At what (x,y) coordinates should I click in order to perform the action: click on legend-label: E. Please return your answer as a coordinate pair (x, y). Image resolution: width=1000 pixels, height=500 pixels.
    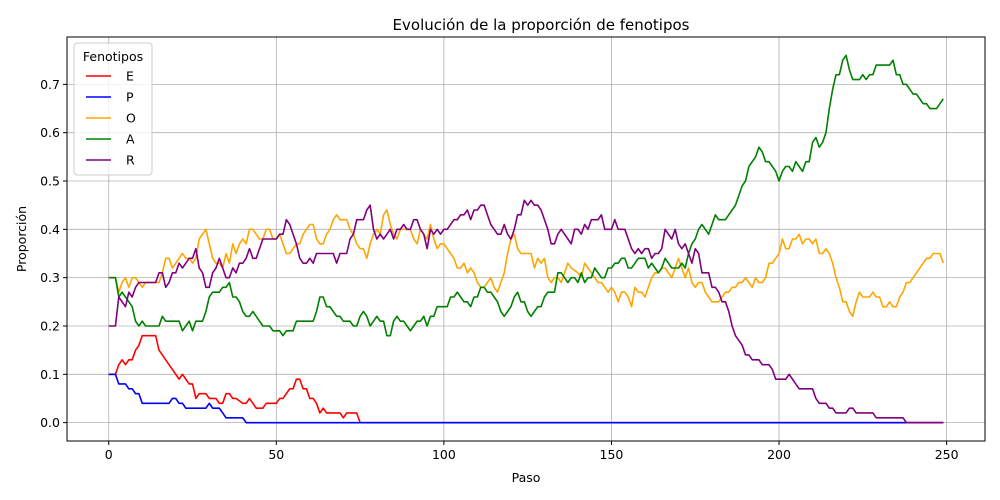
    Looking at the image, I should click on (130, 76).